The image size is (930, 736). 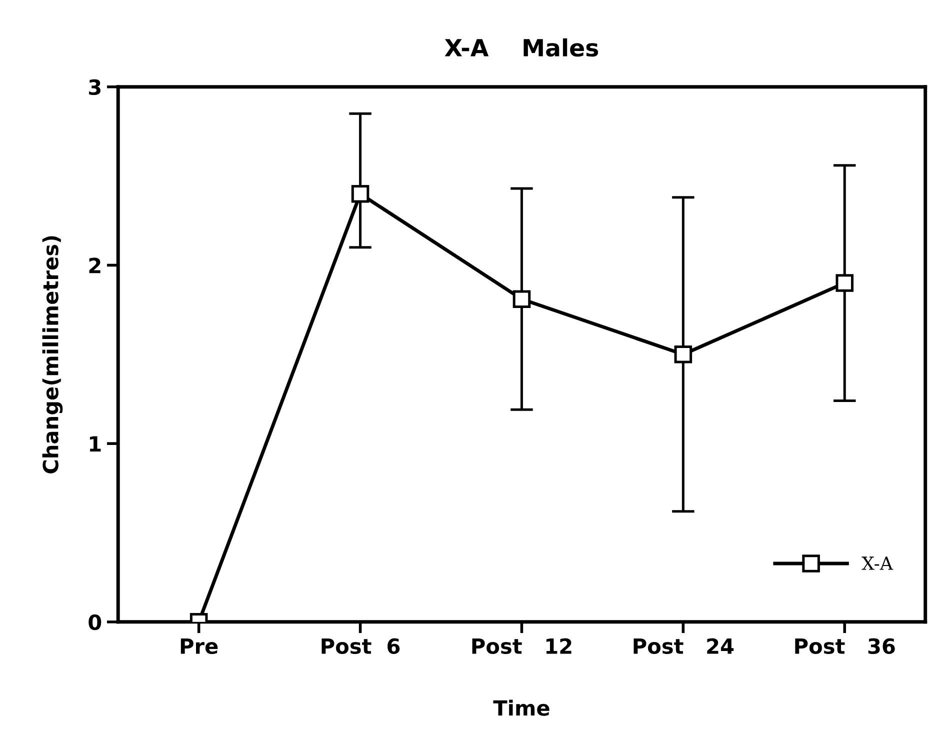 What do you see at coordinates (52, 355) in the screenshot?
I see `y-axis-title: Change(millimetres)` at bounding box center [52, 355].